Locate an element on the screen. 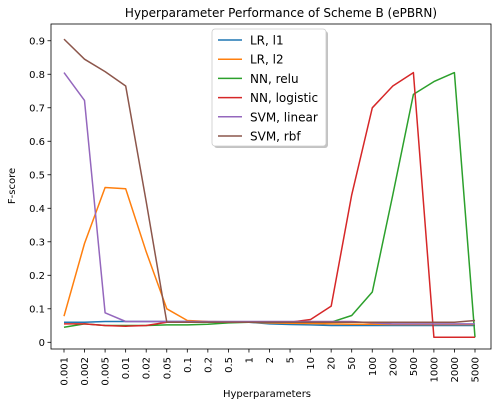 The width and height of the screenshot is (501, 405). x-tick-label: 5 is located at coordinates (291, 360).